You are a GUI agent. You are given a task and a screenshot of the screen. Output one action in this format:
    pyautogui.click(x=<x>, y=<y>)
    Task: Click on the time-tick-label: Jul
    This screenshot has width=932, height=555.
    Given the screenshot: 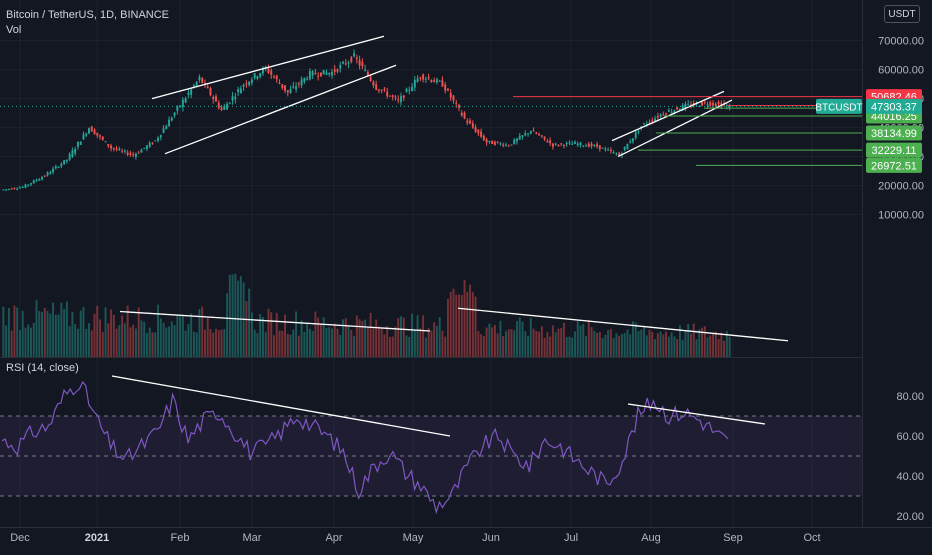 What is the action you would take?
    pyautogui.click(x=571, y=538)
    